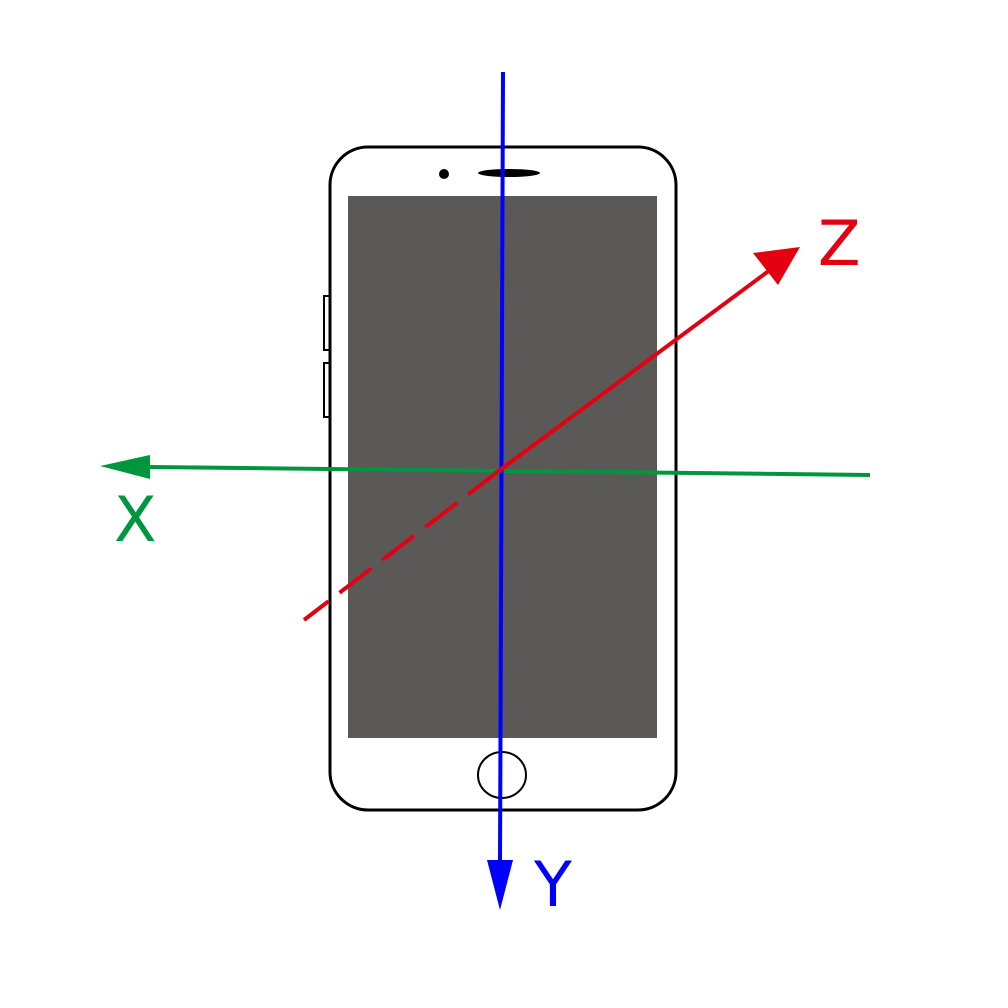 The height and width of the screenshot is (1008, 1008). I want to click on z-axis-arrowhead, so click(776, 266).